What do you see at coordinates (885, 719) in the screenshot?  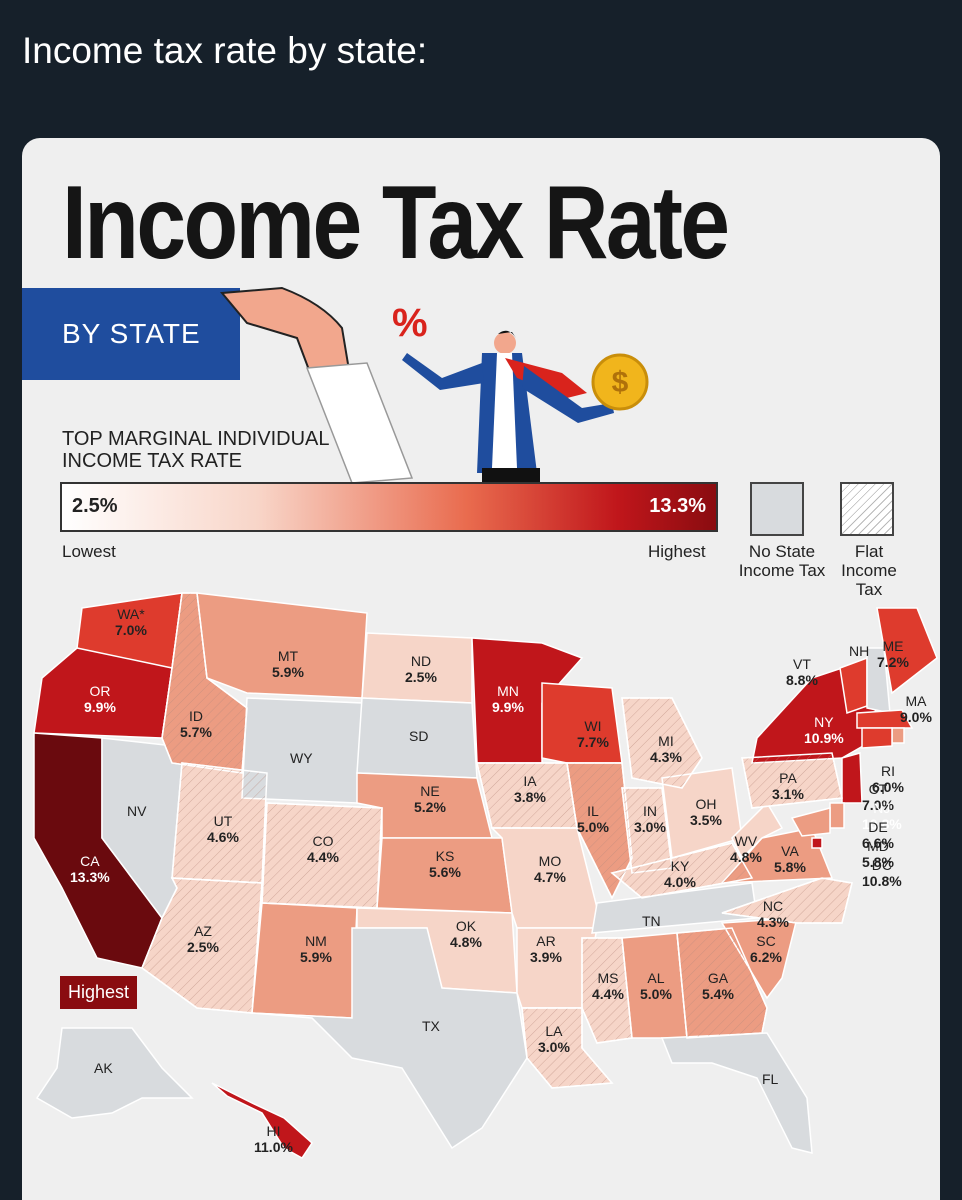 I see `state-ma` at bounding box center [885, 719].